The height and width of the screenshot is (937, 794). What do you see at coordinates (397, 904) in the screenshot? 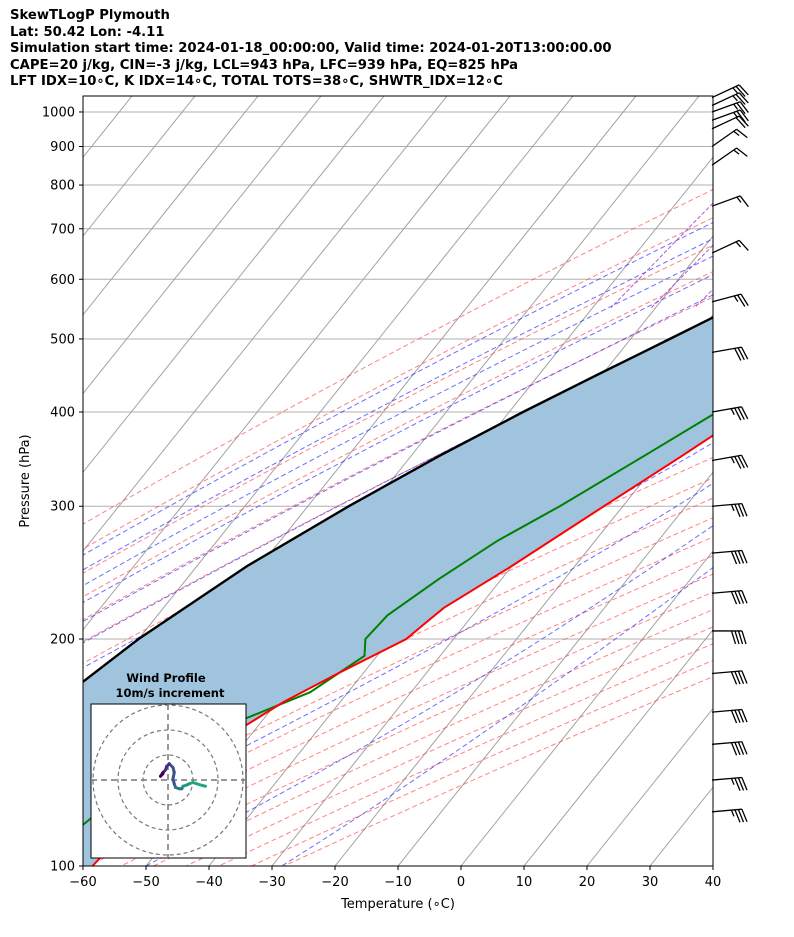
I see `x-axis-label: Temperature (∘C)` at bounding box center [397, 904].